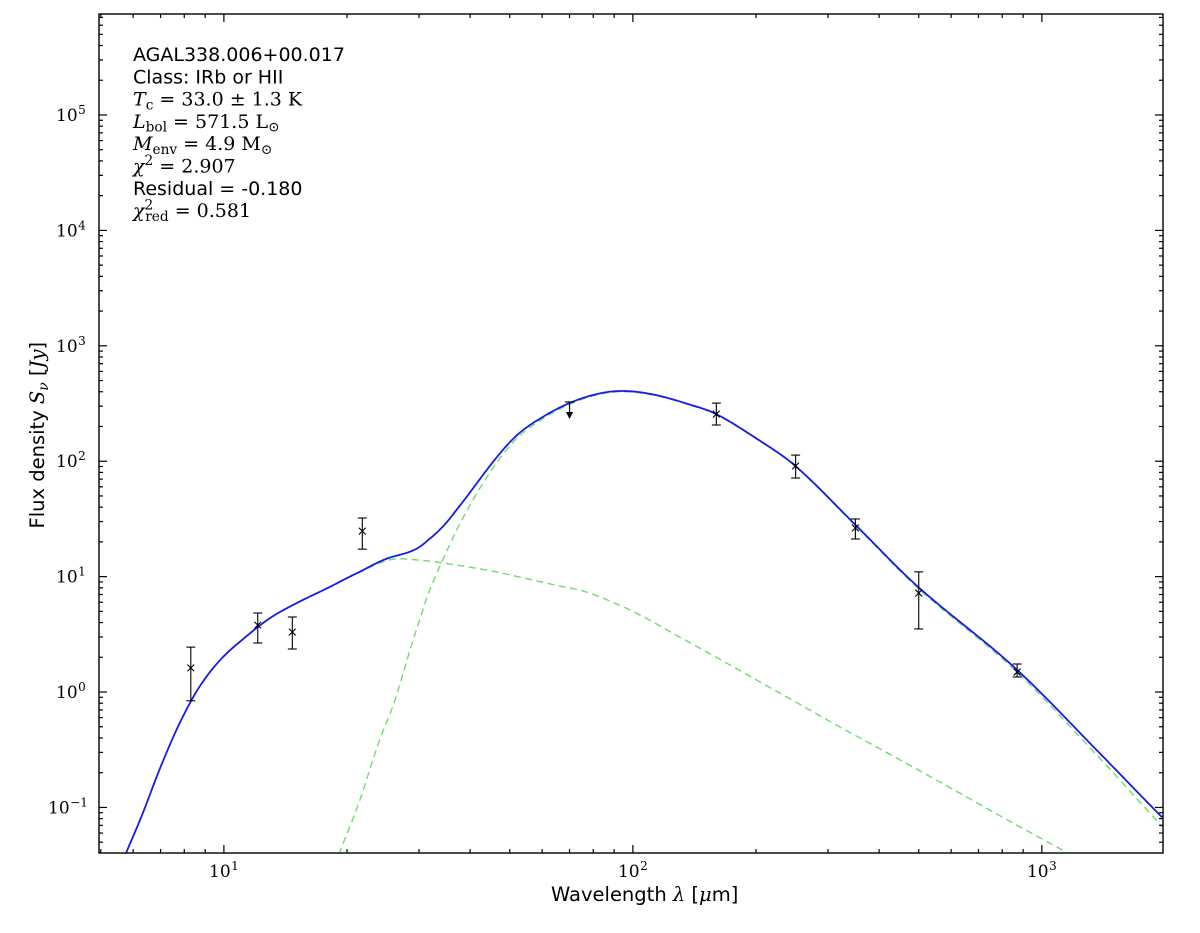 The width and height of the screenshot is (1200, 933). I want to click on x-axis-tick-label: 10², so click(633, 870).